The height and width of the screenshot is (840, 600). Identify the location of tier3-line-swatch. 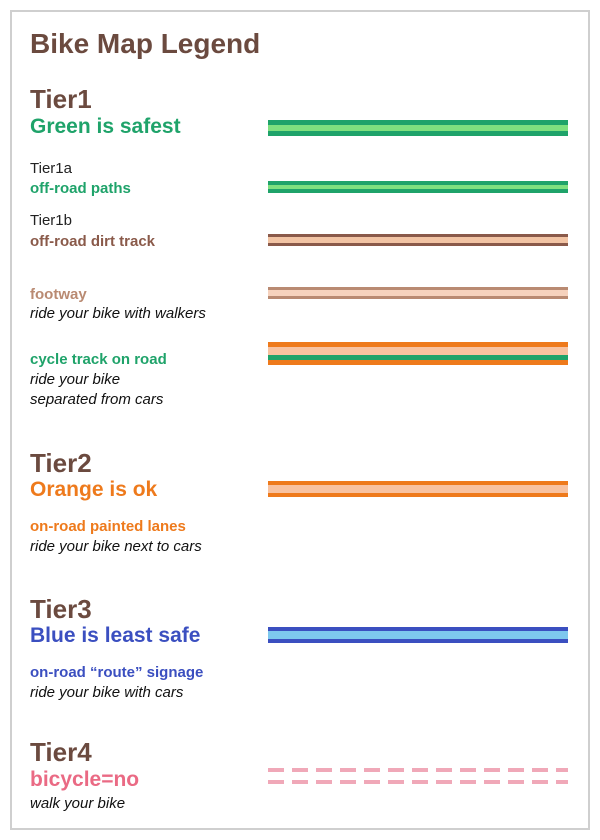
(418, 635).